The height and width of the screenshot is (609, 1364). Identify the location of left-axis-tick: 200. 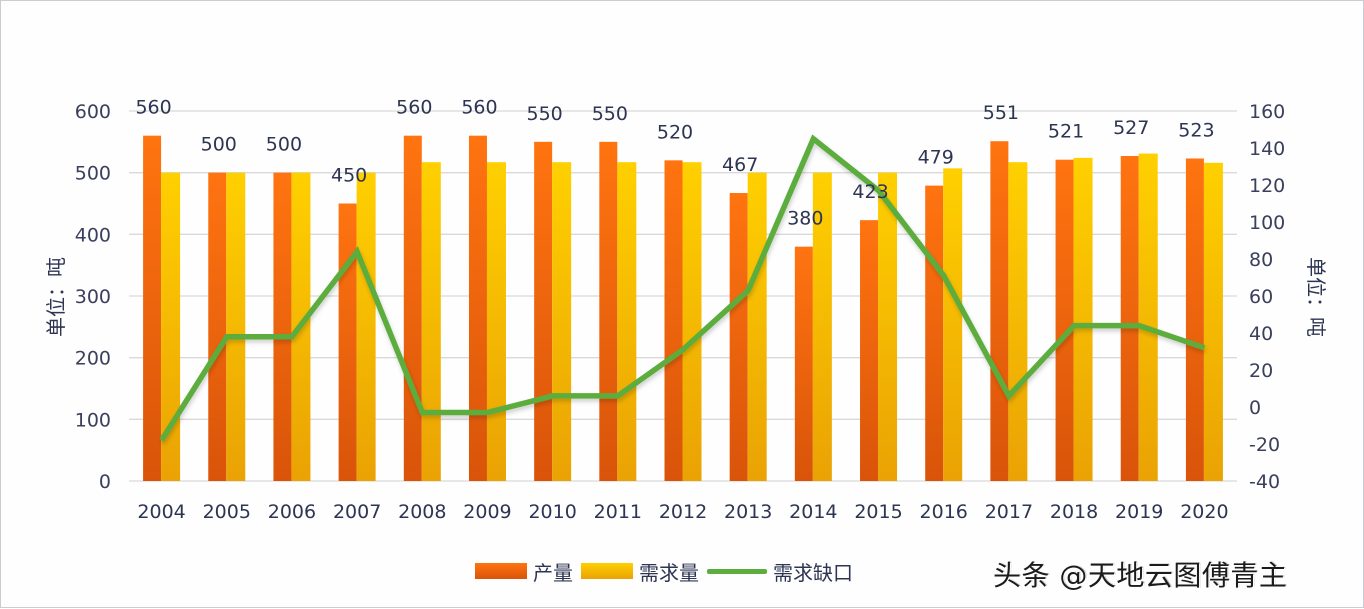
(93, 359).